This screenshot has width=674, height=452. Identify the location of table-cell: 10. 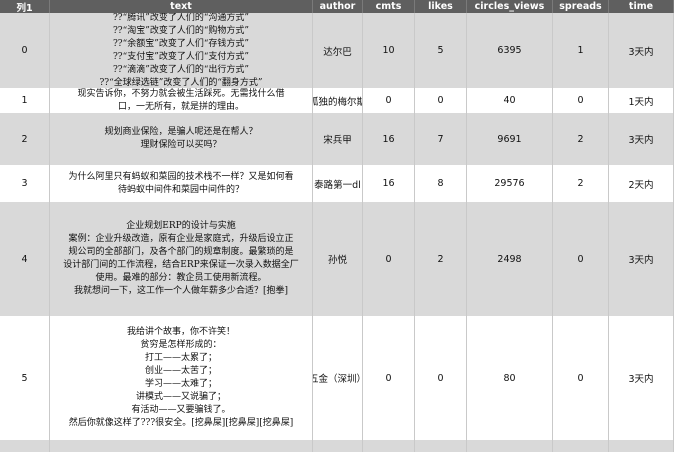
(389, 50).